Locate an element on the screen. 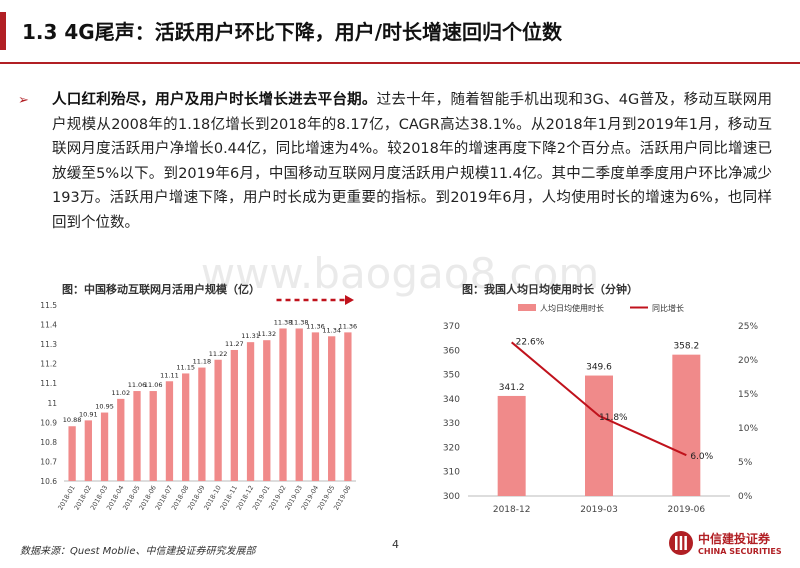 Image resolution: width=800 pixels, height=568 pixels. legend-label-line: 同比增长 is located at coordinates (668, 308).